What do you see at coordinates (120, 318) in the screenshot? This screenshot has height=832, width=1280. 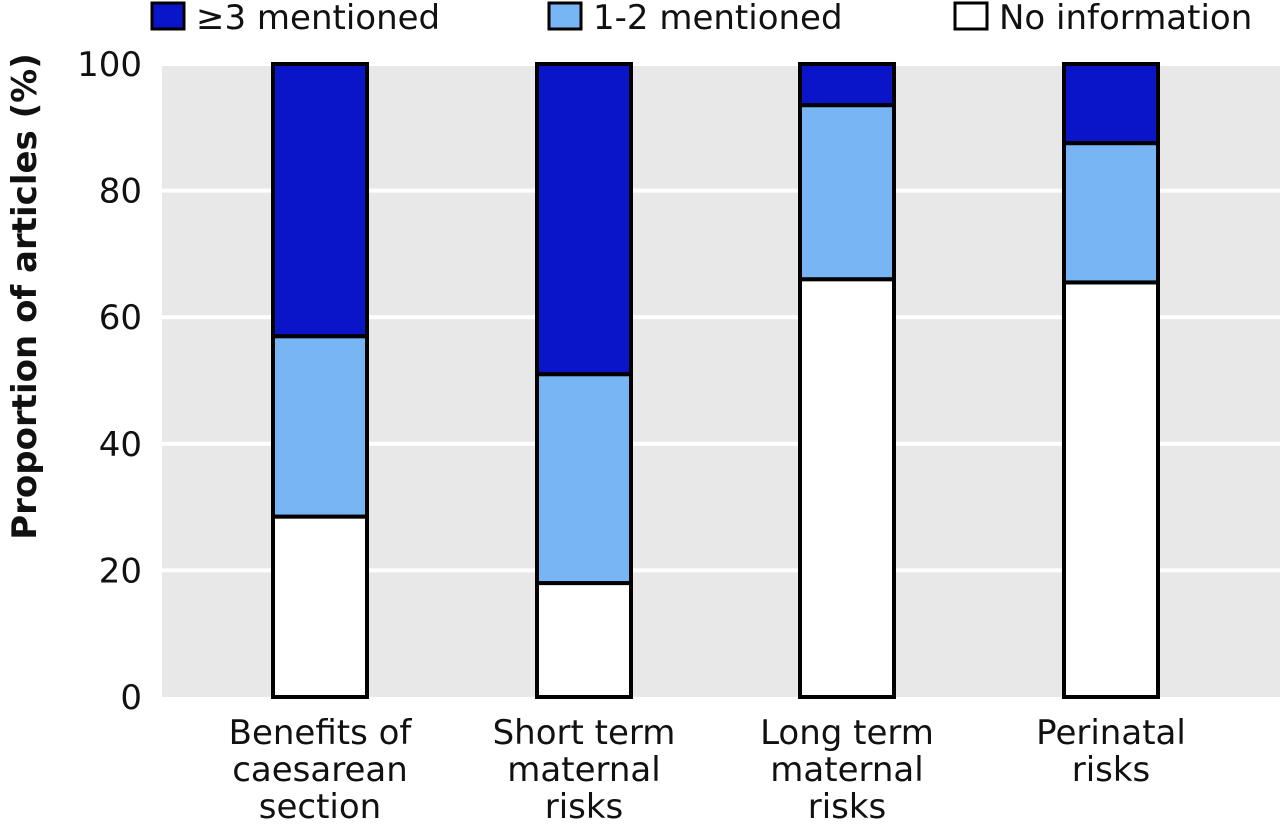 I see `y-tick-label: 60` at bounding box center [120, 318].